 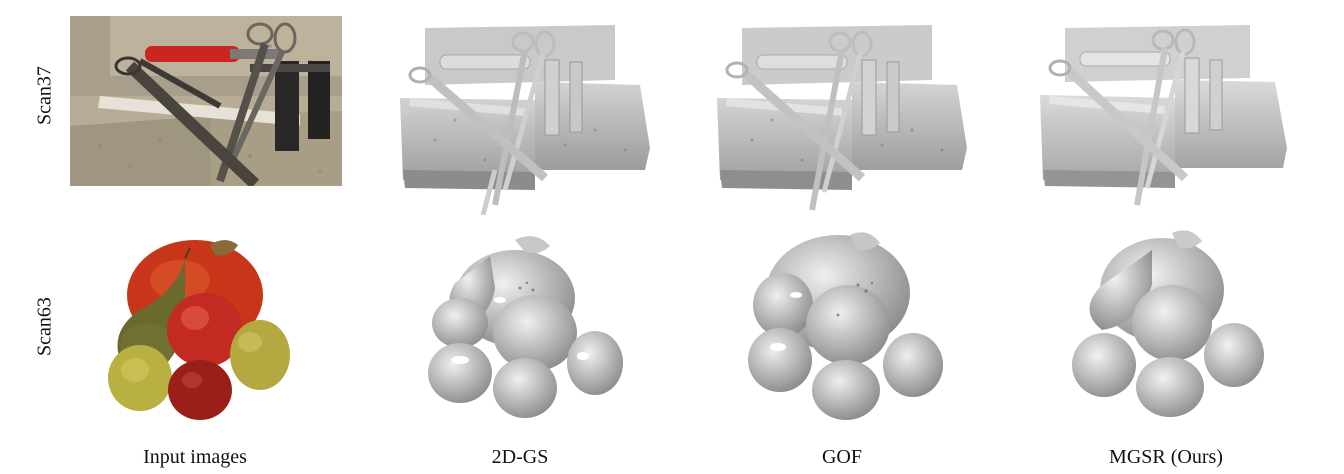 What do you see at coordinates (844, 117) in the screenshot?
I see `scan37-gof-mesh` at bounding box center [844, 117].